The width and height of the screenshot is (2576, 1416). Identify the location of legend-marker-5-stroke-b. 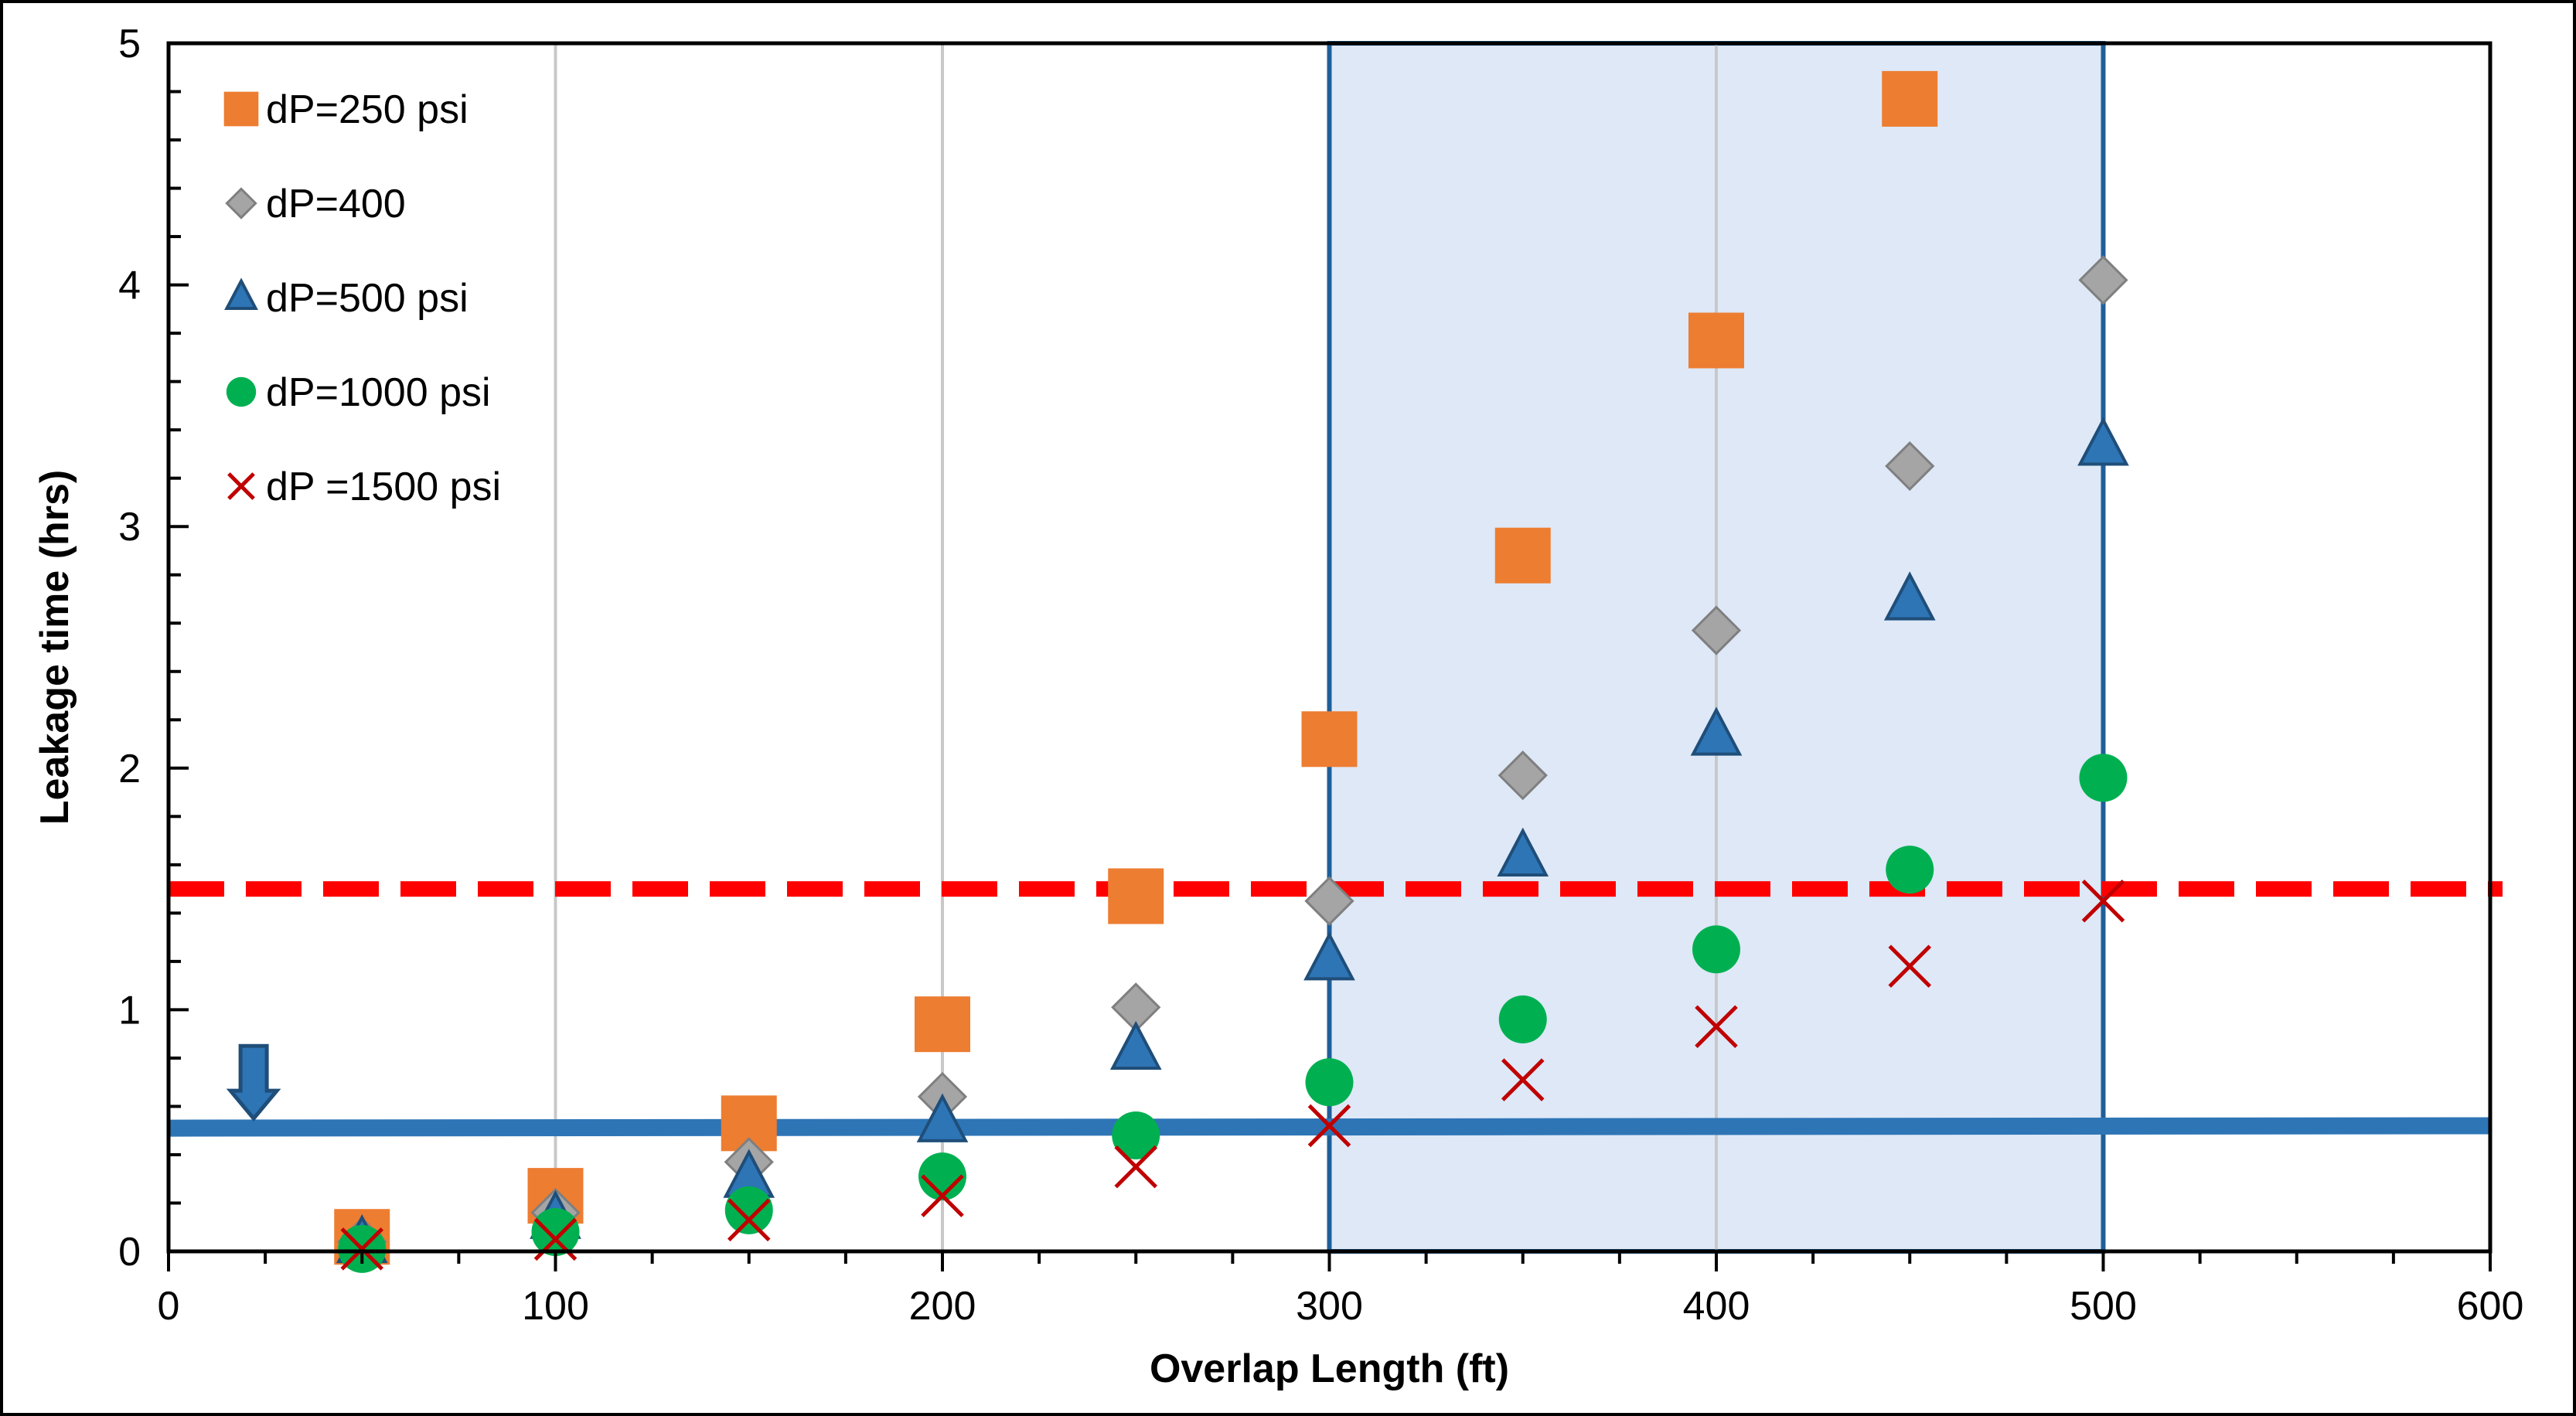
(241, 486).